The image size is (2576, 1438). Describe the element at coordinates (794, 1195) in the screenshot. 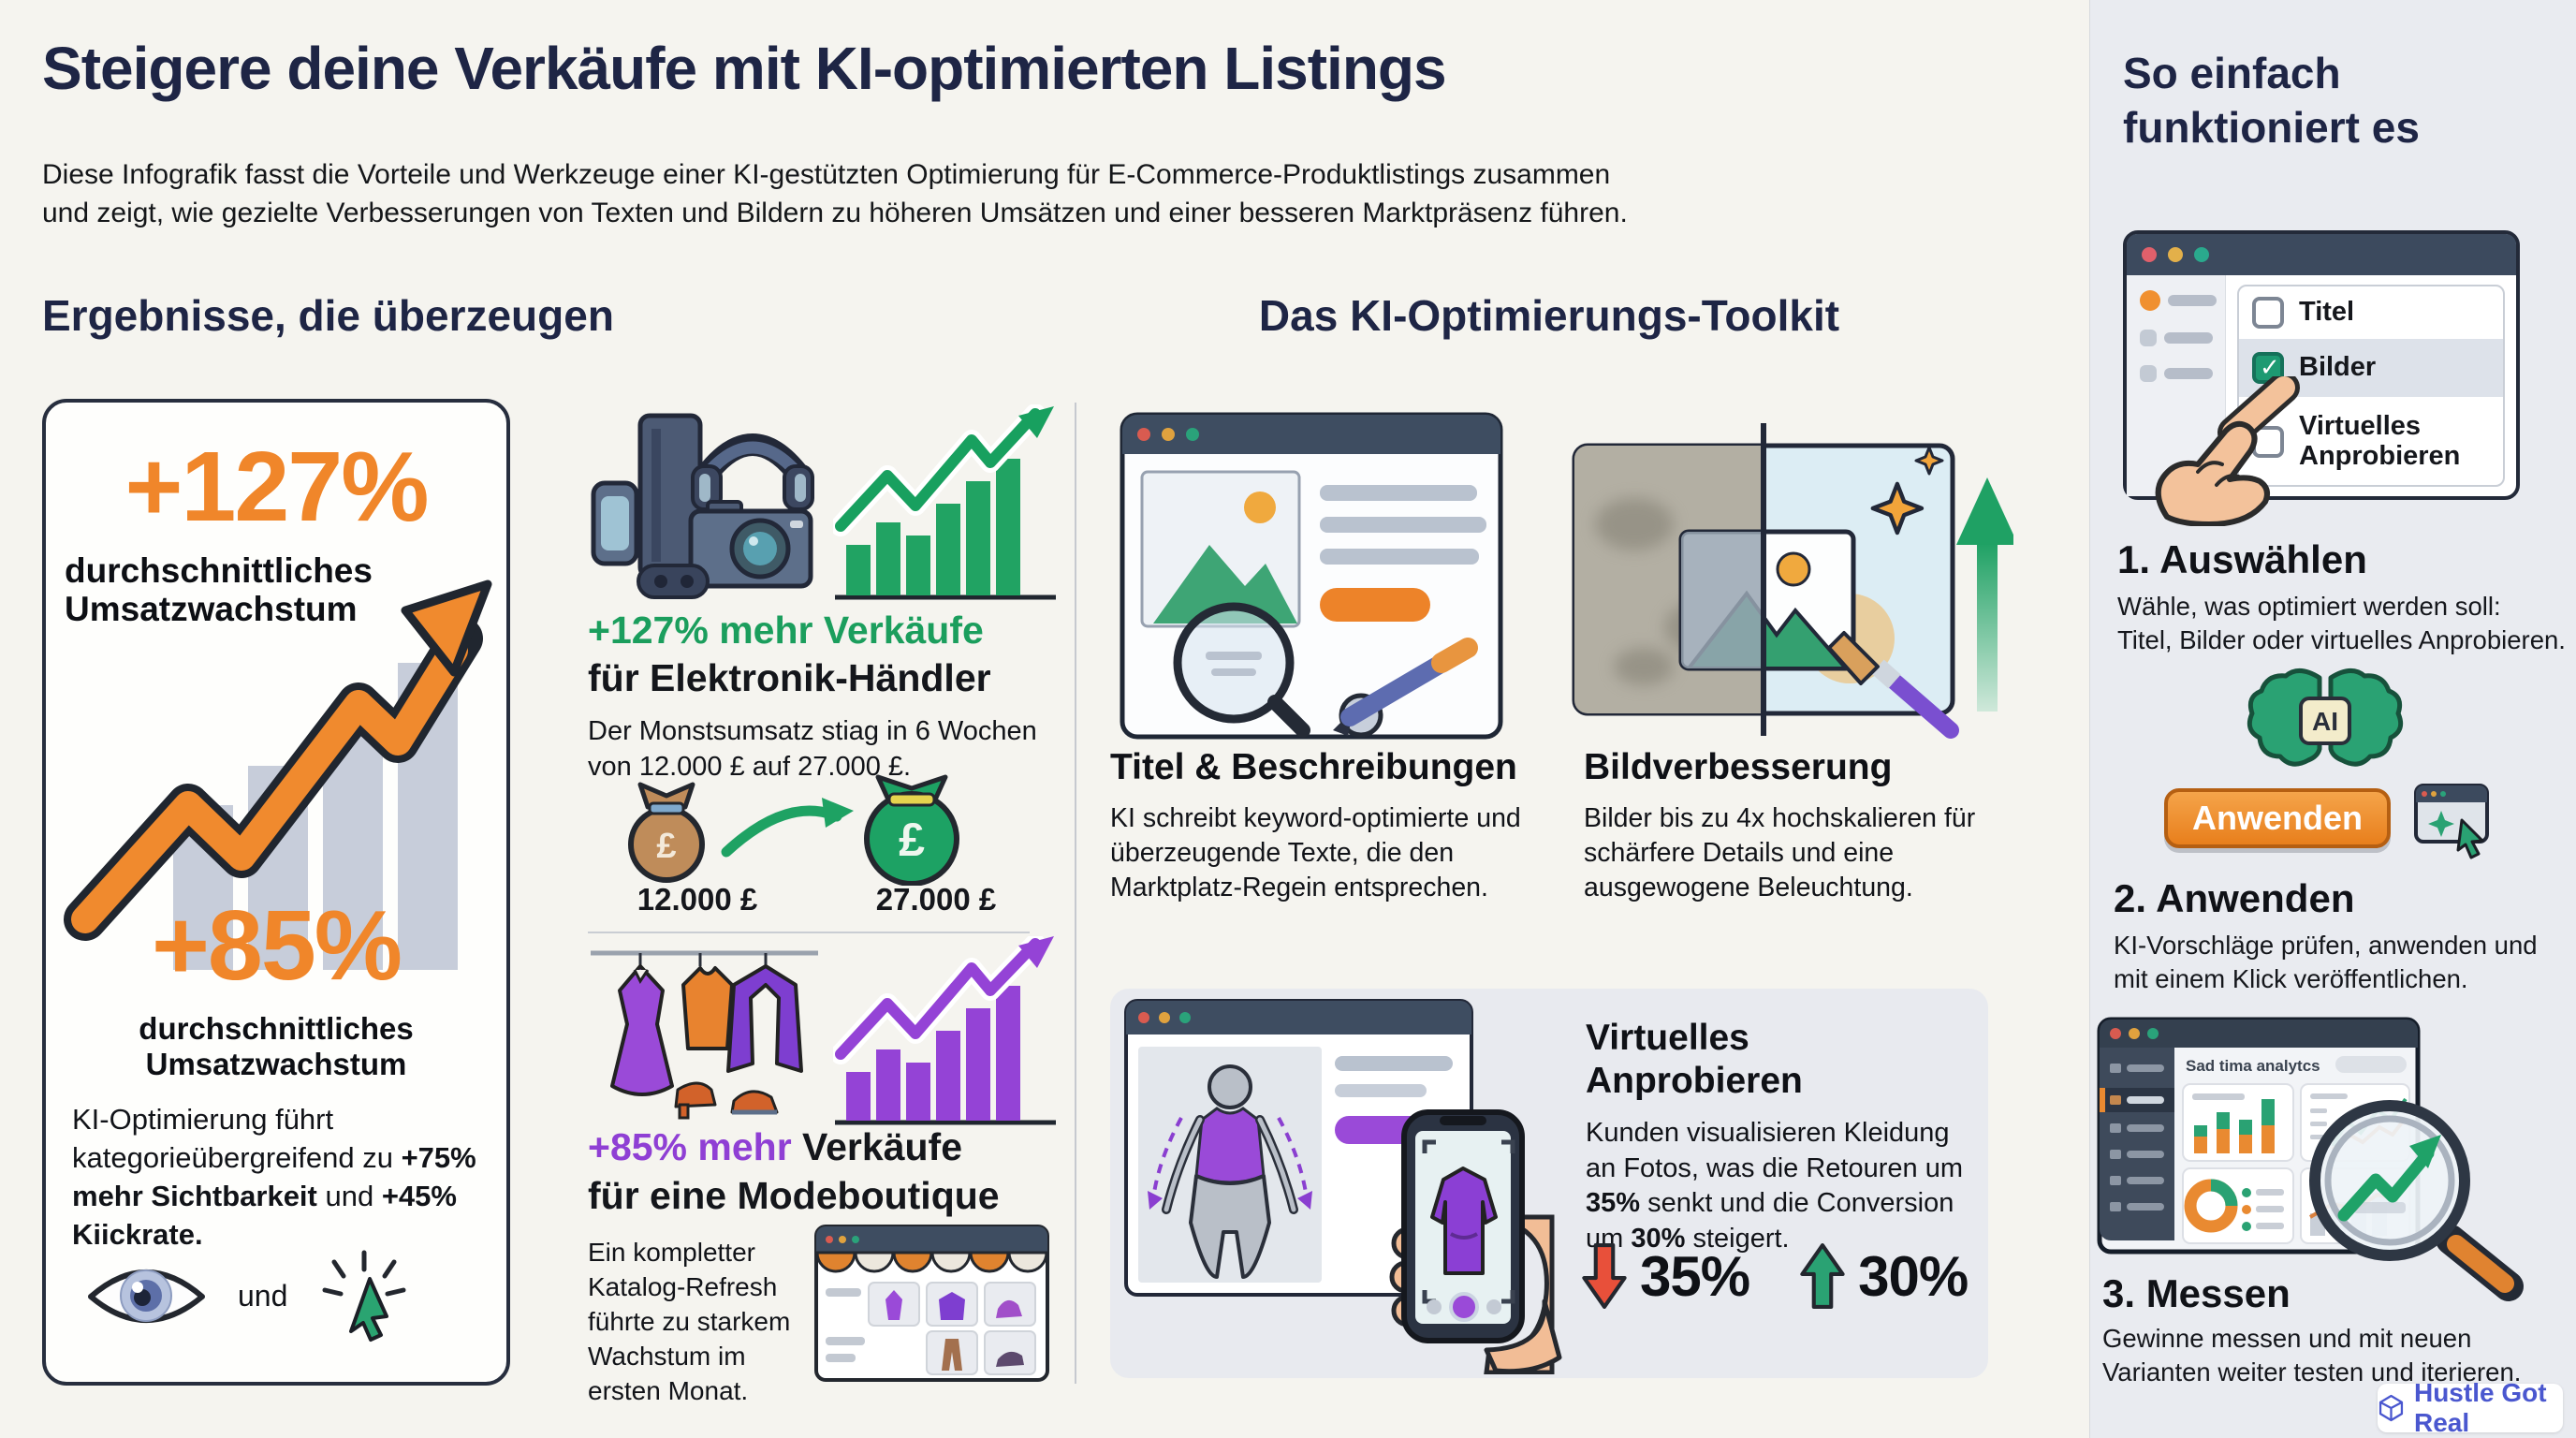

I see `fashion-headline-line2: für eine Modeboutique` at that location.